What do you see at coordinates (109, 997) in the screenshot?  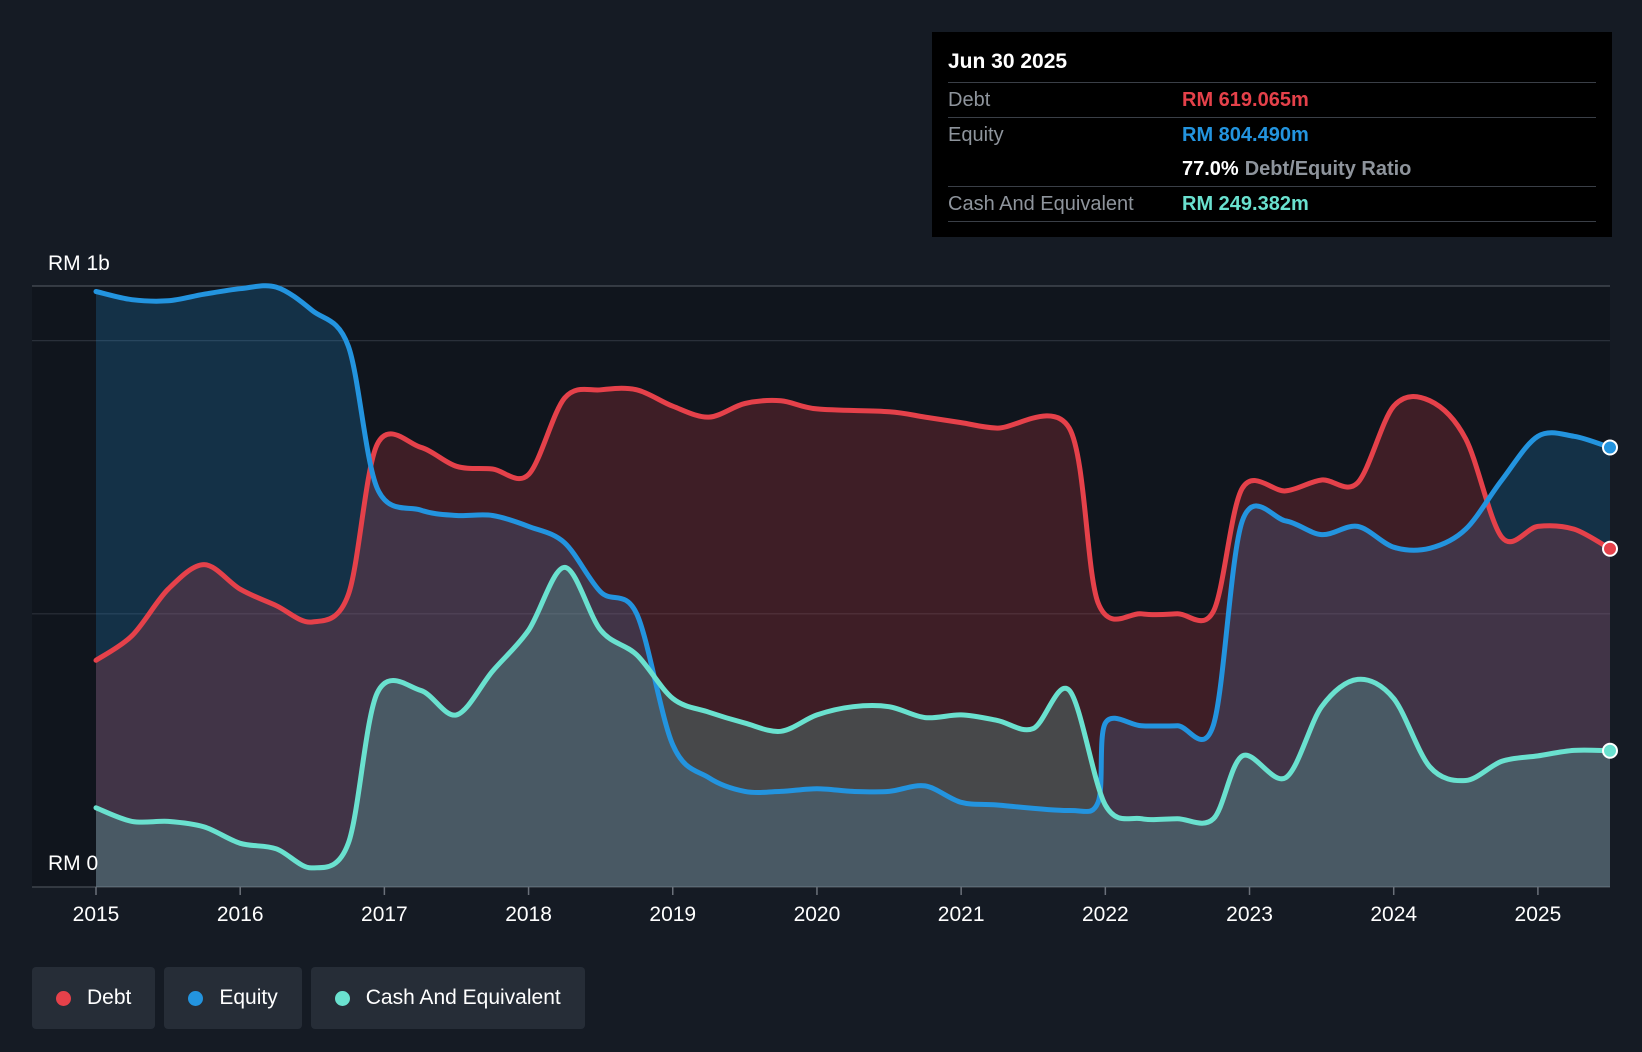 I see `legend-debt-label: Debt` at bounding box center [109, 997].